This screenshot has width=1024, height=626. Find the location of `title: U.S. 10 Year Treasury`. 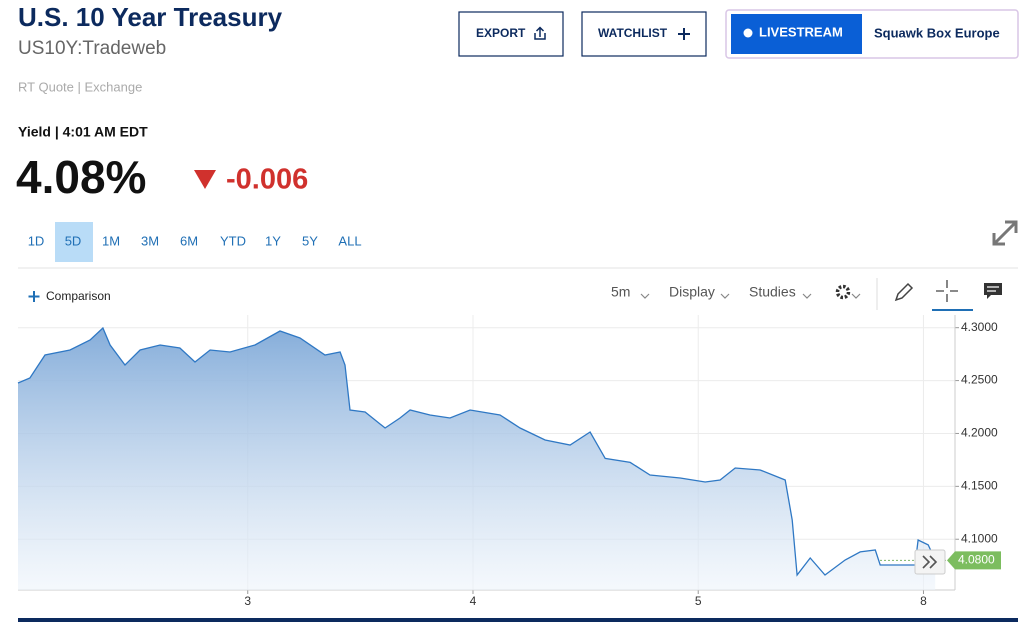

title: U.S. 10 Year Treasury is located at coordinates (150, 17).